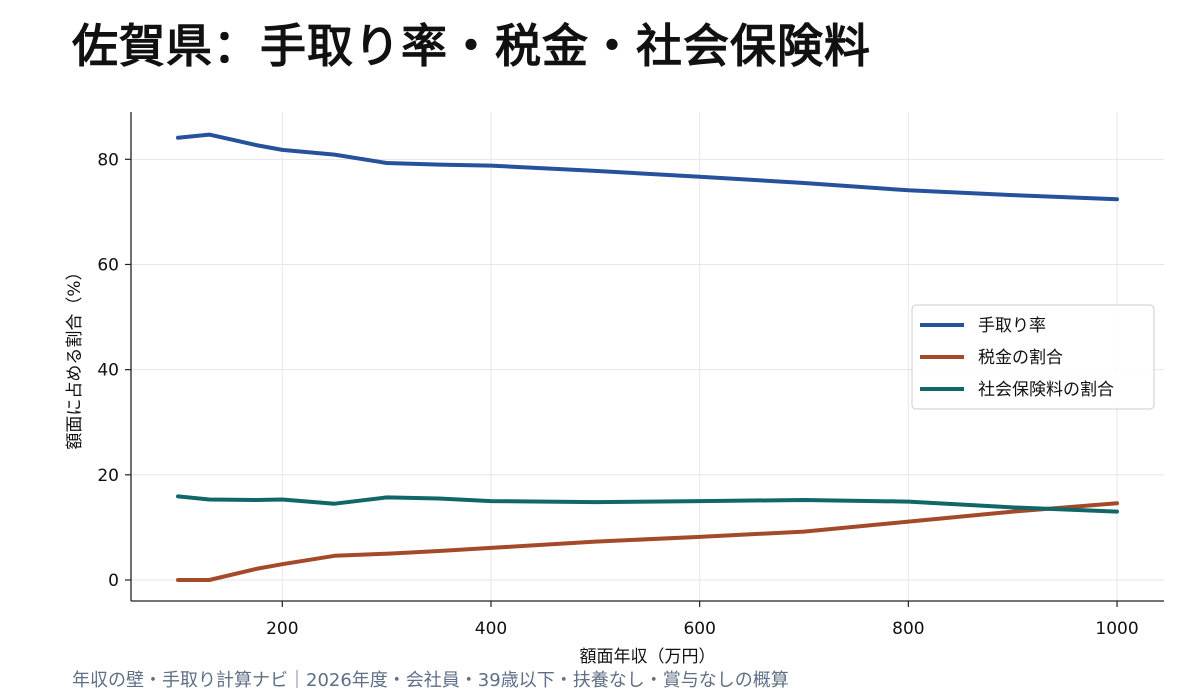 The width and height of the screenshot is (1200, 700). What do you see at coordinates (108, 371) in the screenshot?
I see `y-tick-label: 40` at bounding box center [108, 371].